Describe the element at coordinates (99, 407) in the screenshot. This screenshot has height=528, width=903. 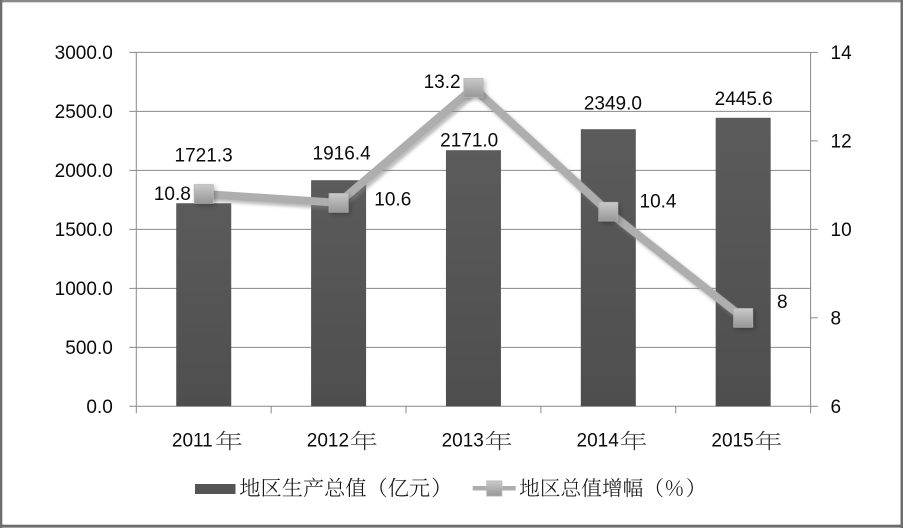
I see `svg-text: 0.0` at that location.